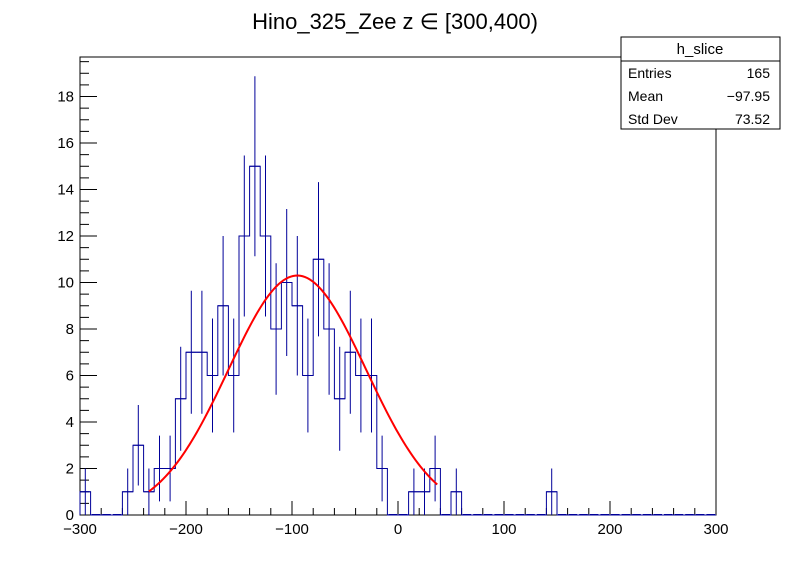 Image resolution: width=796 pixels, height=572 pixels. I want to click on y-tick-label: 16, so click(65, 143).